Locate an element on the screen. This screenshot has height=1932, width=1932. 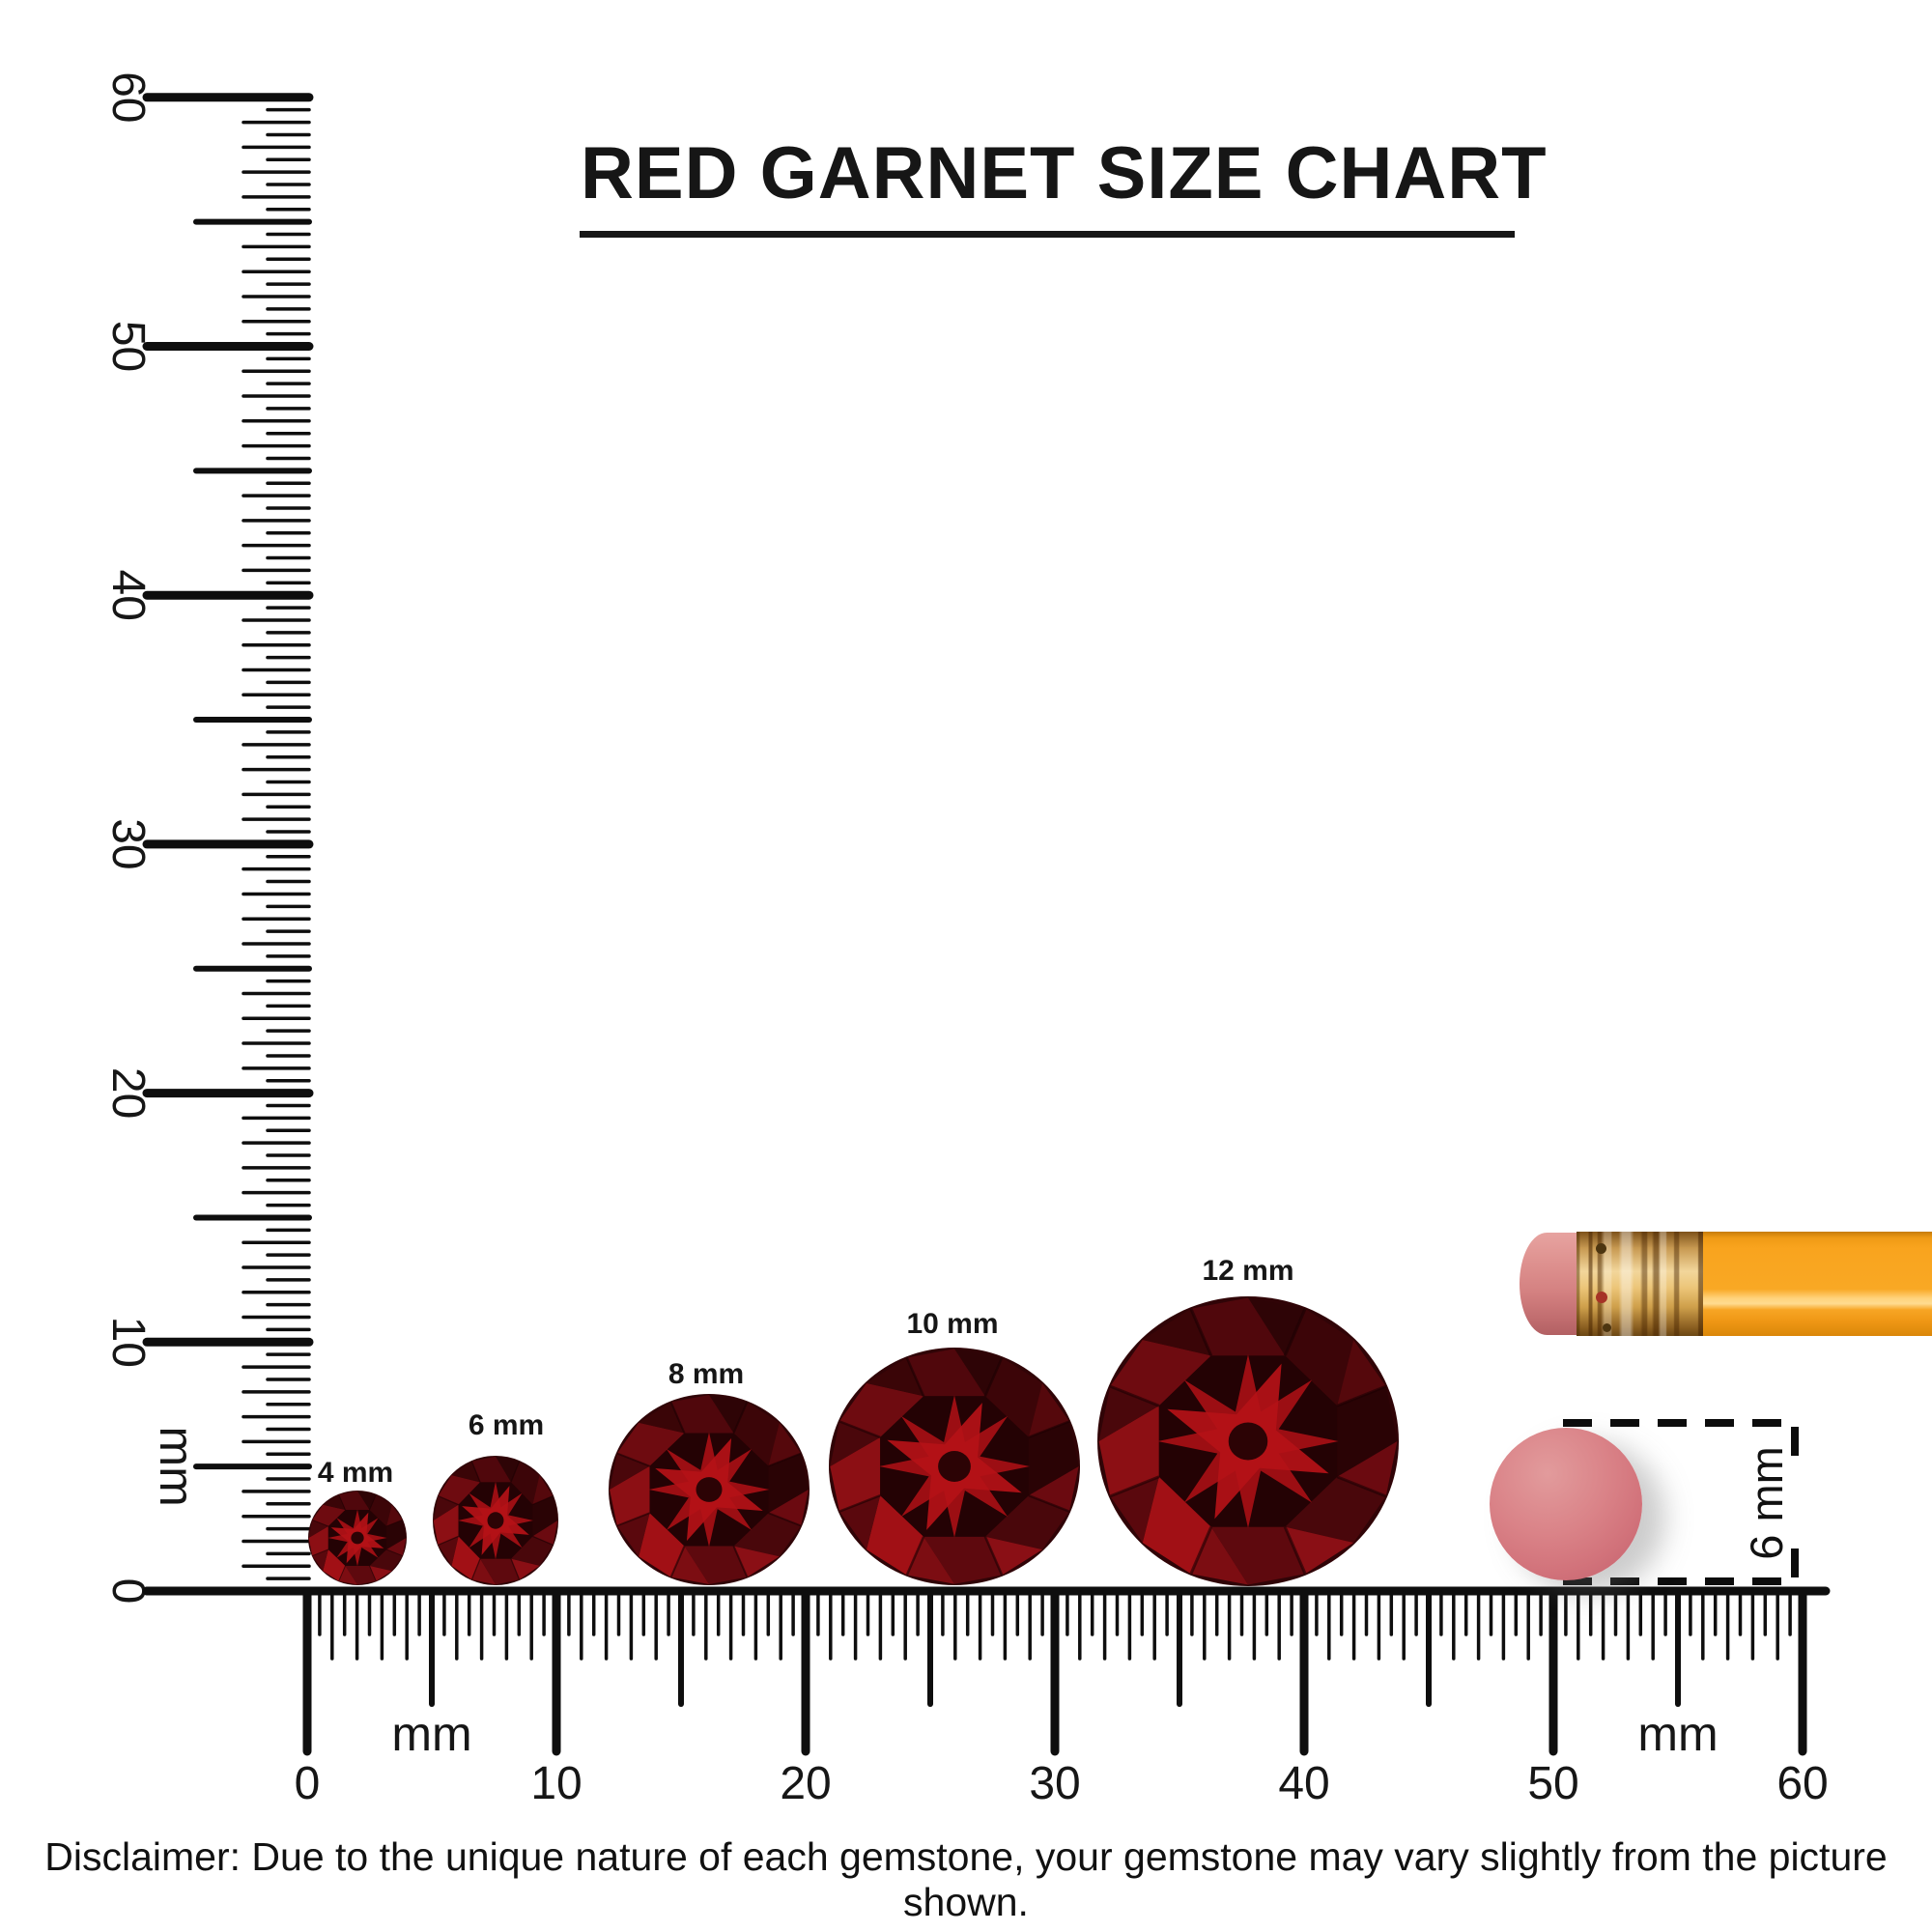
eraser-size-label: 6 mm is located at coordinates (1766, 1503).